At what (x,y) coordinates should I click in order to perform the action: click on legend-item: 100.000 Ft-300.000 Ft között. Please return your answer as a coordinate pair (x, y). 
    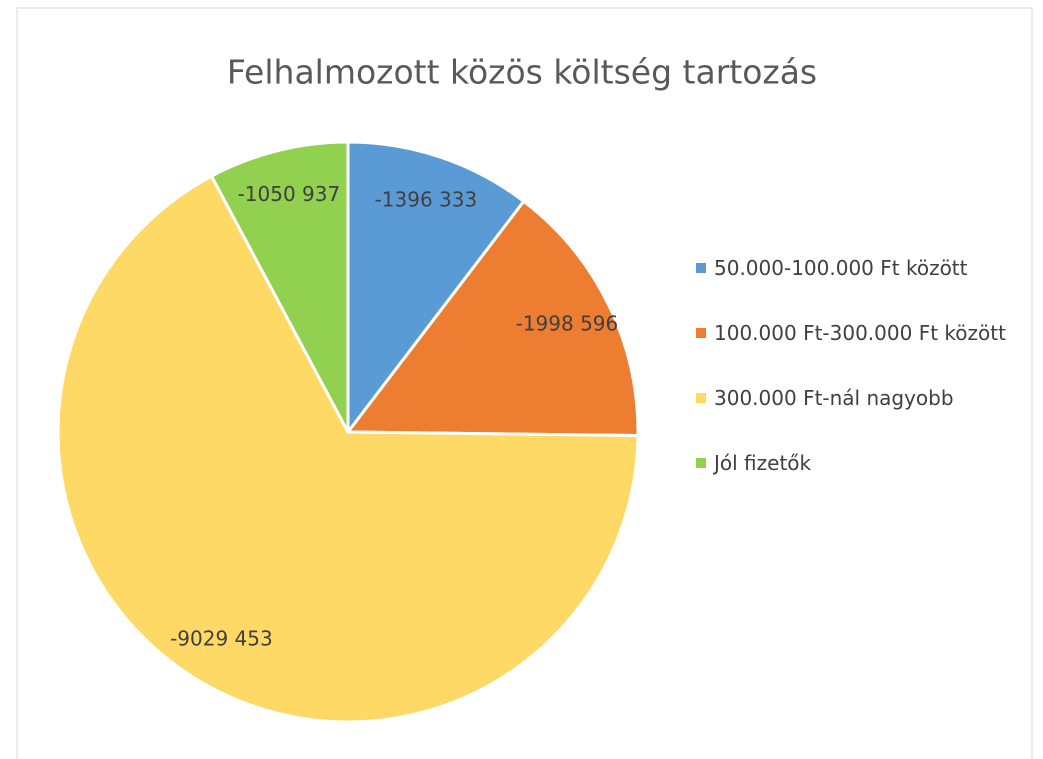
    Looking at the image, I should click on (861, 333).